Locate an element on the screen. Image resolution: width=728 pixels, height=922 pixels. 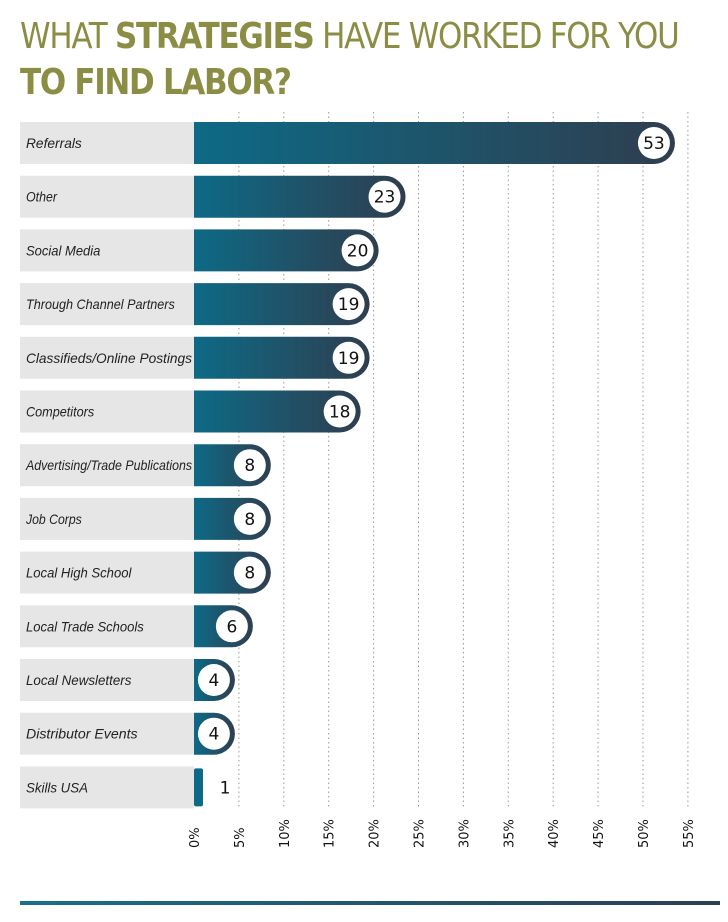
category-label: Other is located at coordinates (42, 197).